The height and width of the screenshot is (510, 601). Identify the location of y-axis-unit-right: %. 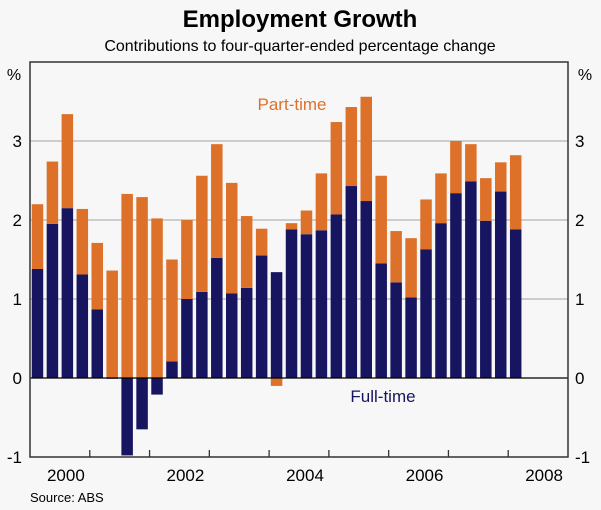
(585, 75).